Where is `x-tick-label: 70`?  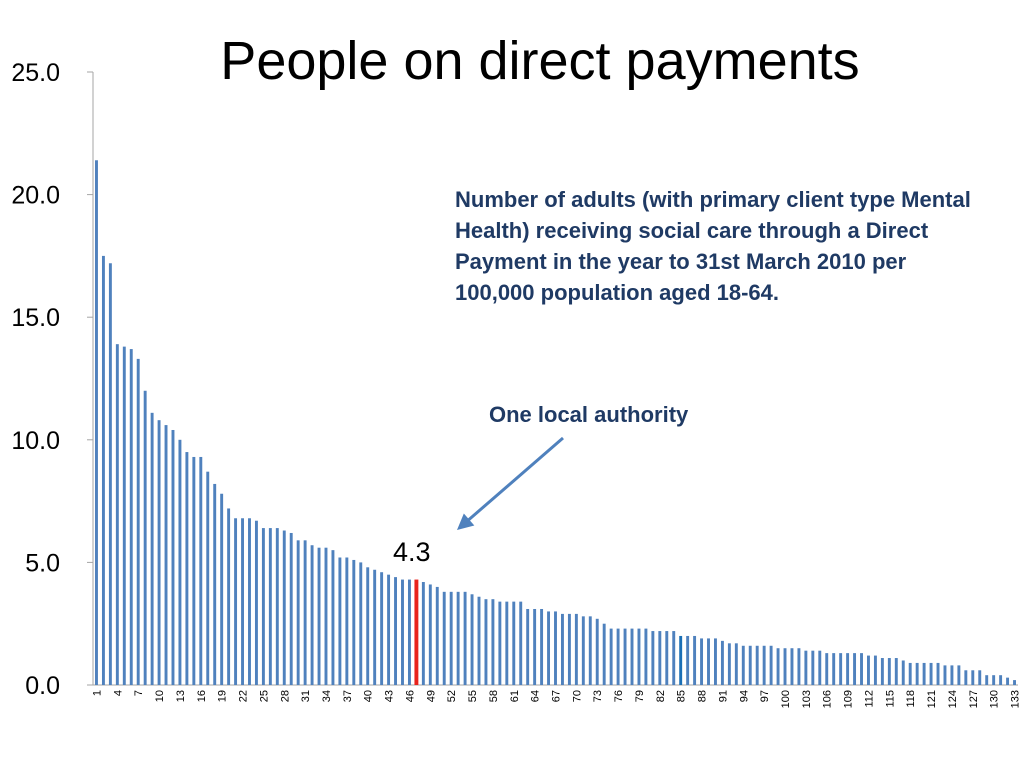 x-tick-label: 70 is located at coordinates (577, 696).